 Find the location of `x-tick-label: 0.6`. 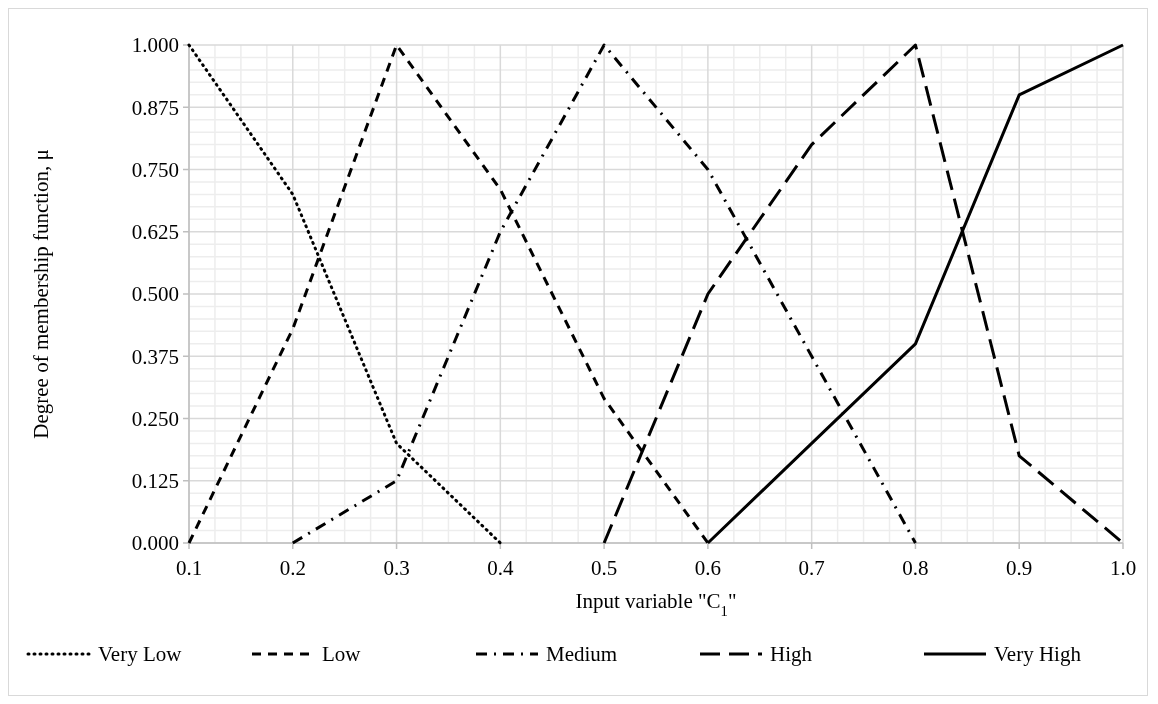

x-tick-label: 0.6 is located at coordinates (708, 568).